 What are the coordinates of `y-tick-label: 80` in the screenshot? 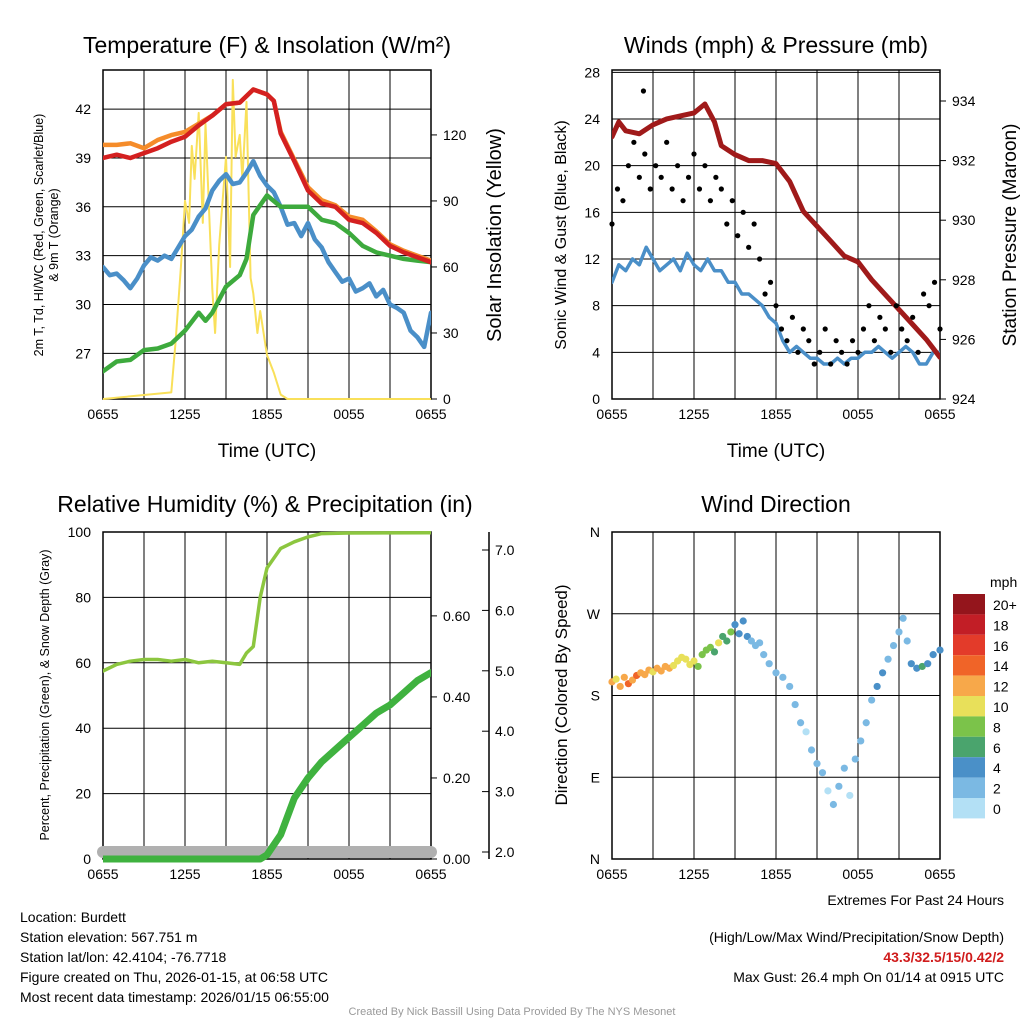 It's located at (83, 597).